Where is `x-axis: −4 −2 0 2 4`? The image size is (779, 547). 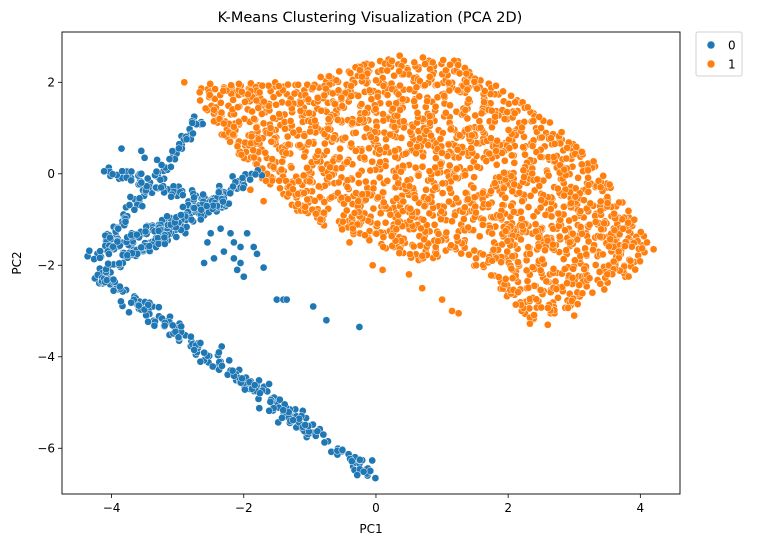
x-axis: −4 −2 0 2 4 is located at coordinates (373, 504).